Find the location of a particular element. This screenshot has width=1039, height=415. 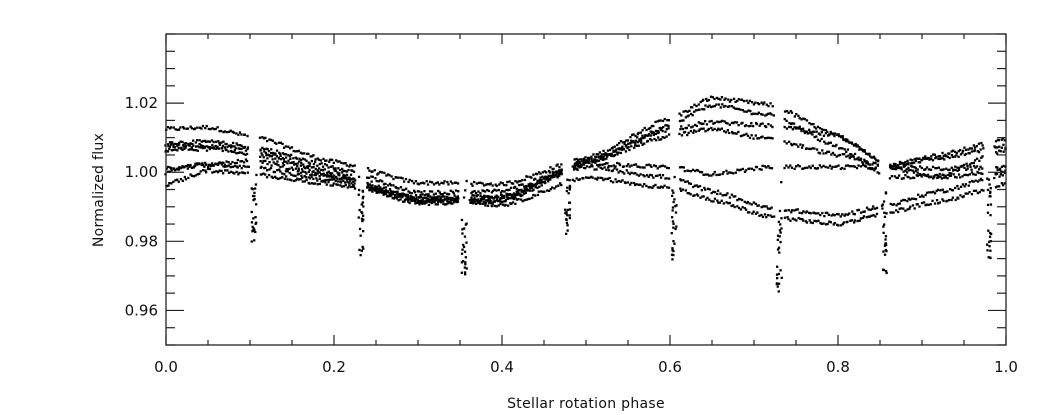

x-tick-label: 0.0 is located at coordinates (166, 367).